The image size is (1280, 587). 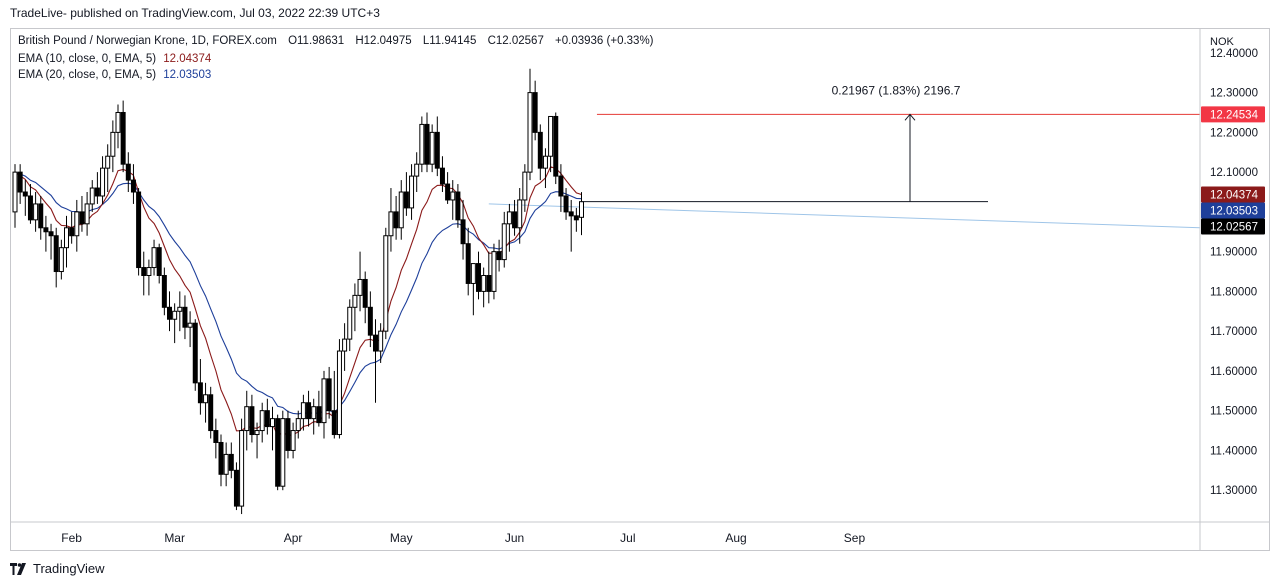 What do you see at coordinates (1233, 170) in the screenshot?
I see `price-labels: 12.24534 12.04374 12.03503 12.02567` at bounding box center [1233, 170].